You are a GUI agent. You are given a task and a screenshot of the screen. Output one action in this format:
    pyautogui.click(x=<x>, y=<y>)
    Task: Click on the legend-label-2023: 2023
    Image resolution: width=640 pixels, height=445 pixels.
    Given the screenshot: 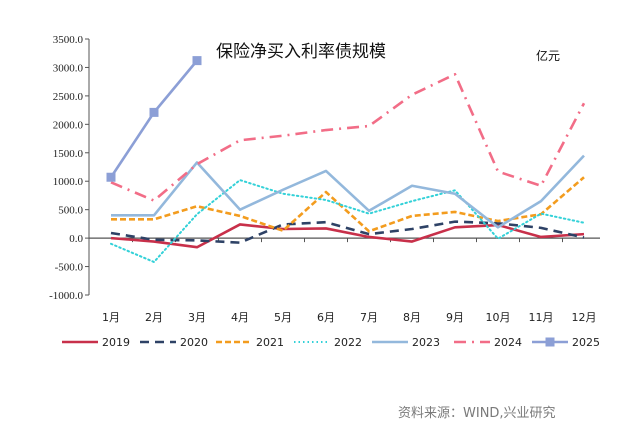 What is the action you would take?
    pyautogui.click(x=426, y=342)
    